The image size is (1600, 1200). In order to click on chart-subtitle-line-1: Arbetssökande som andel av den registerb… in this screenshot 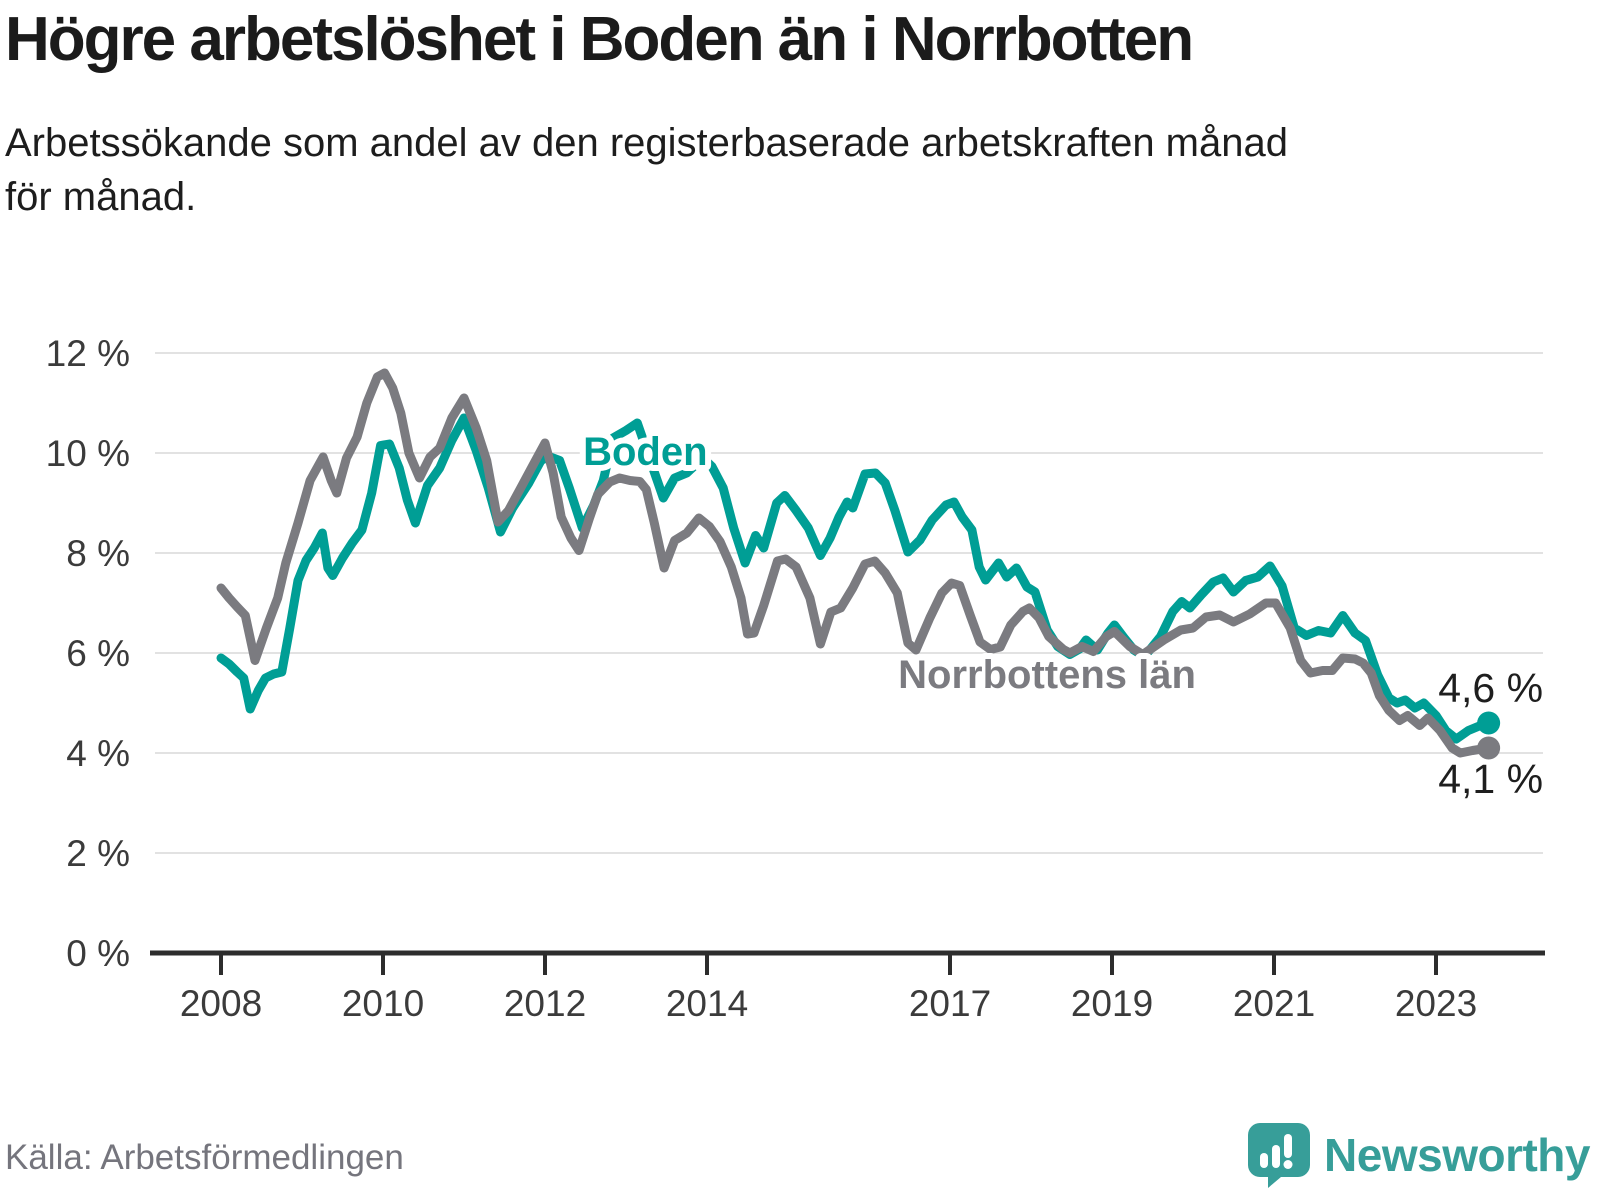, I will do `click(646, 143)`.